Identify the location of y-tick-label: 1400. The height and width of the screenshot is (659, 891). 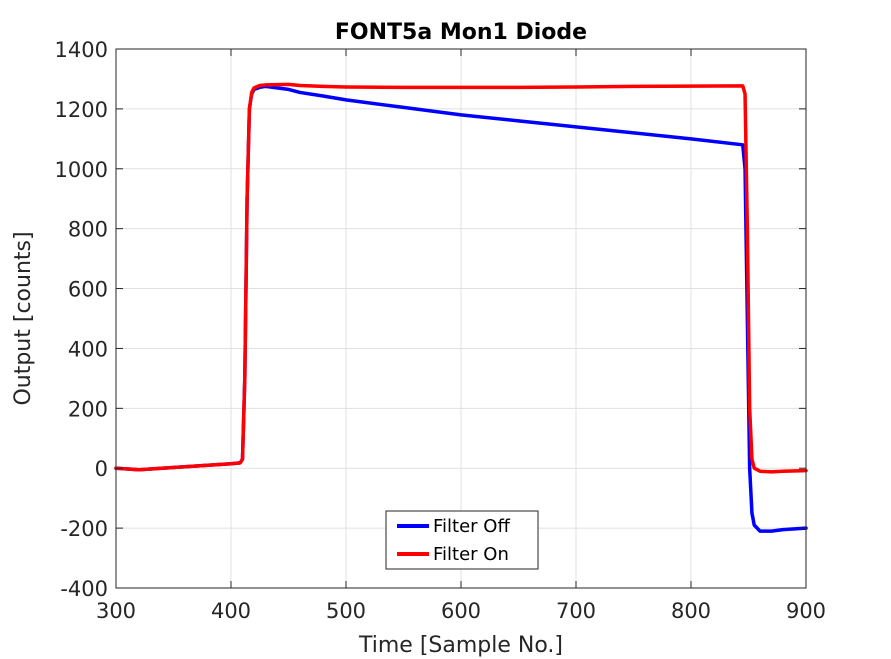
(81, 50).